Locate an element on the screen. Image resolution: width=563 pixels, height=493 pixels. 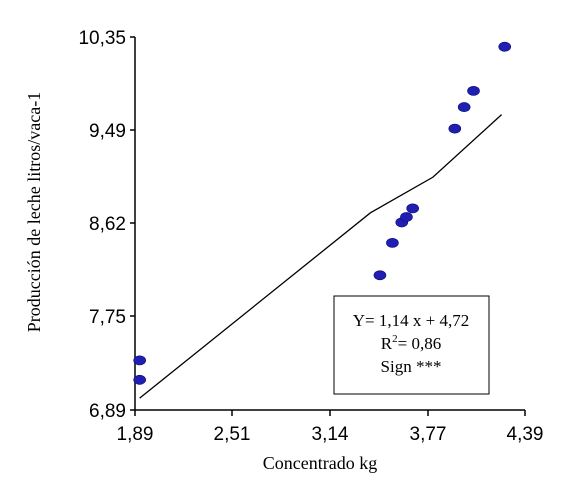
annotation-box is located at coordinates (411, 345).